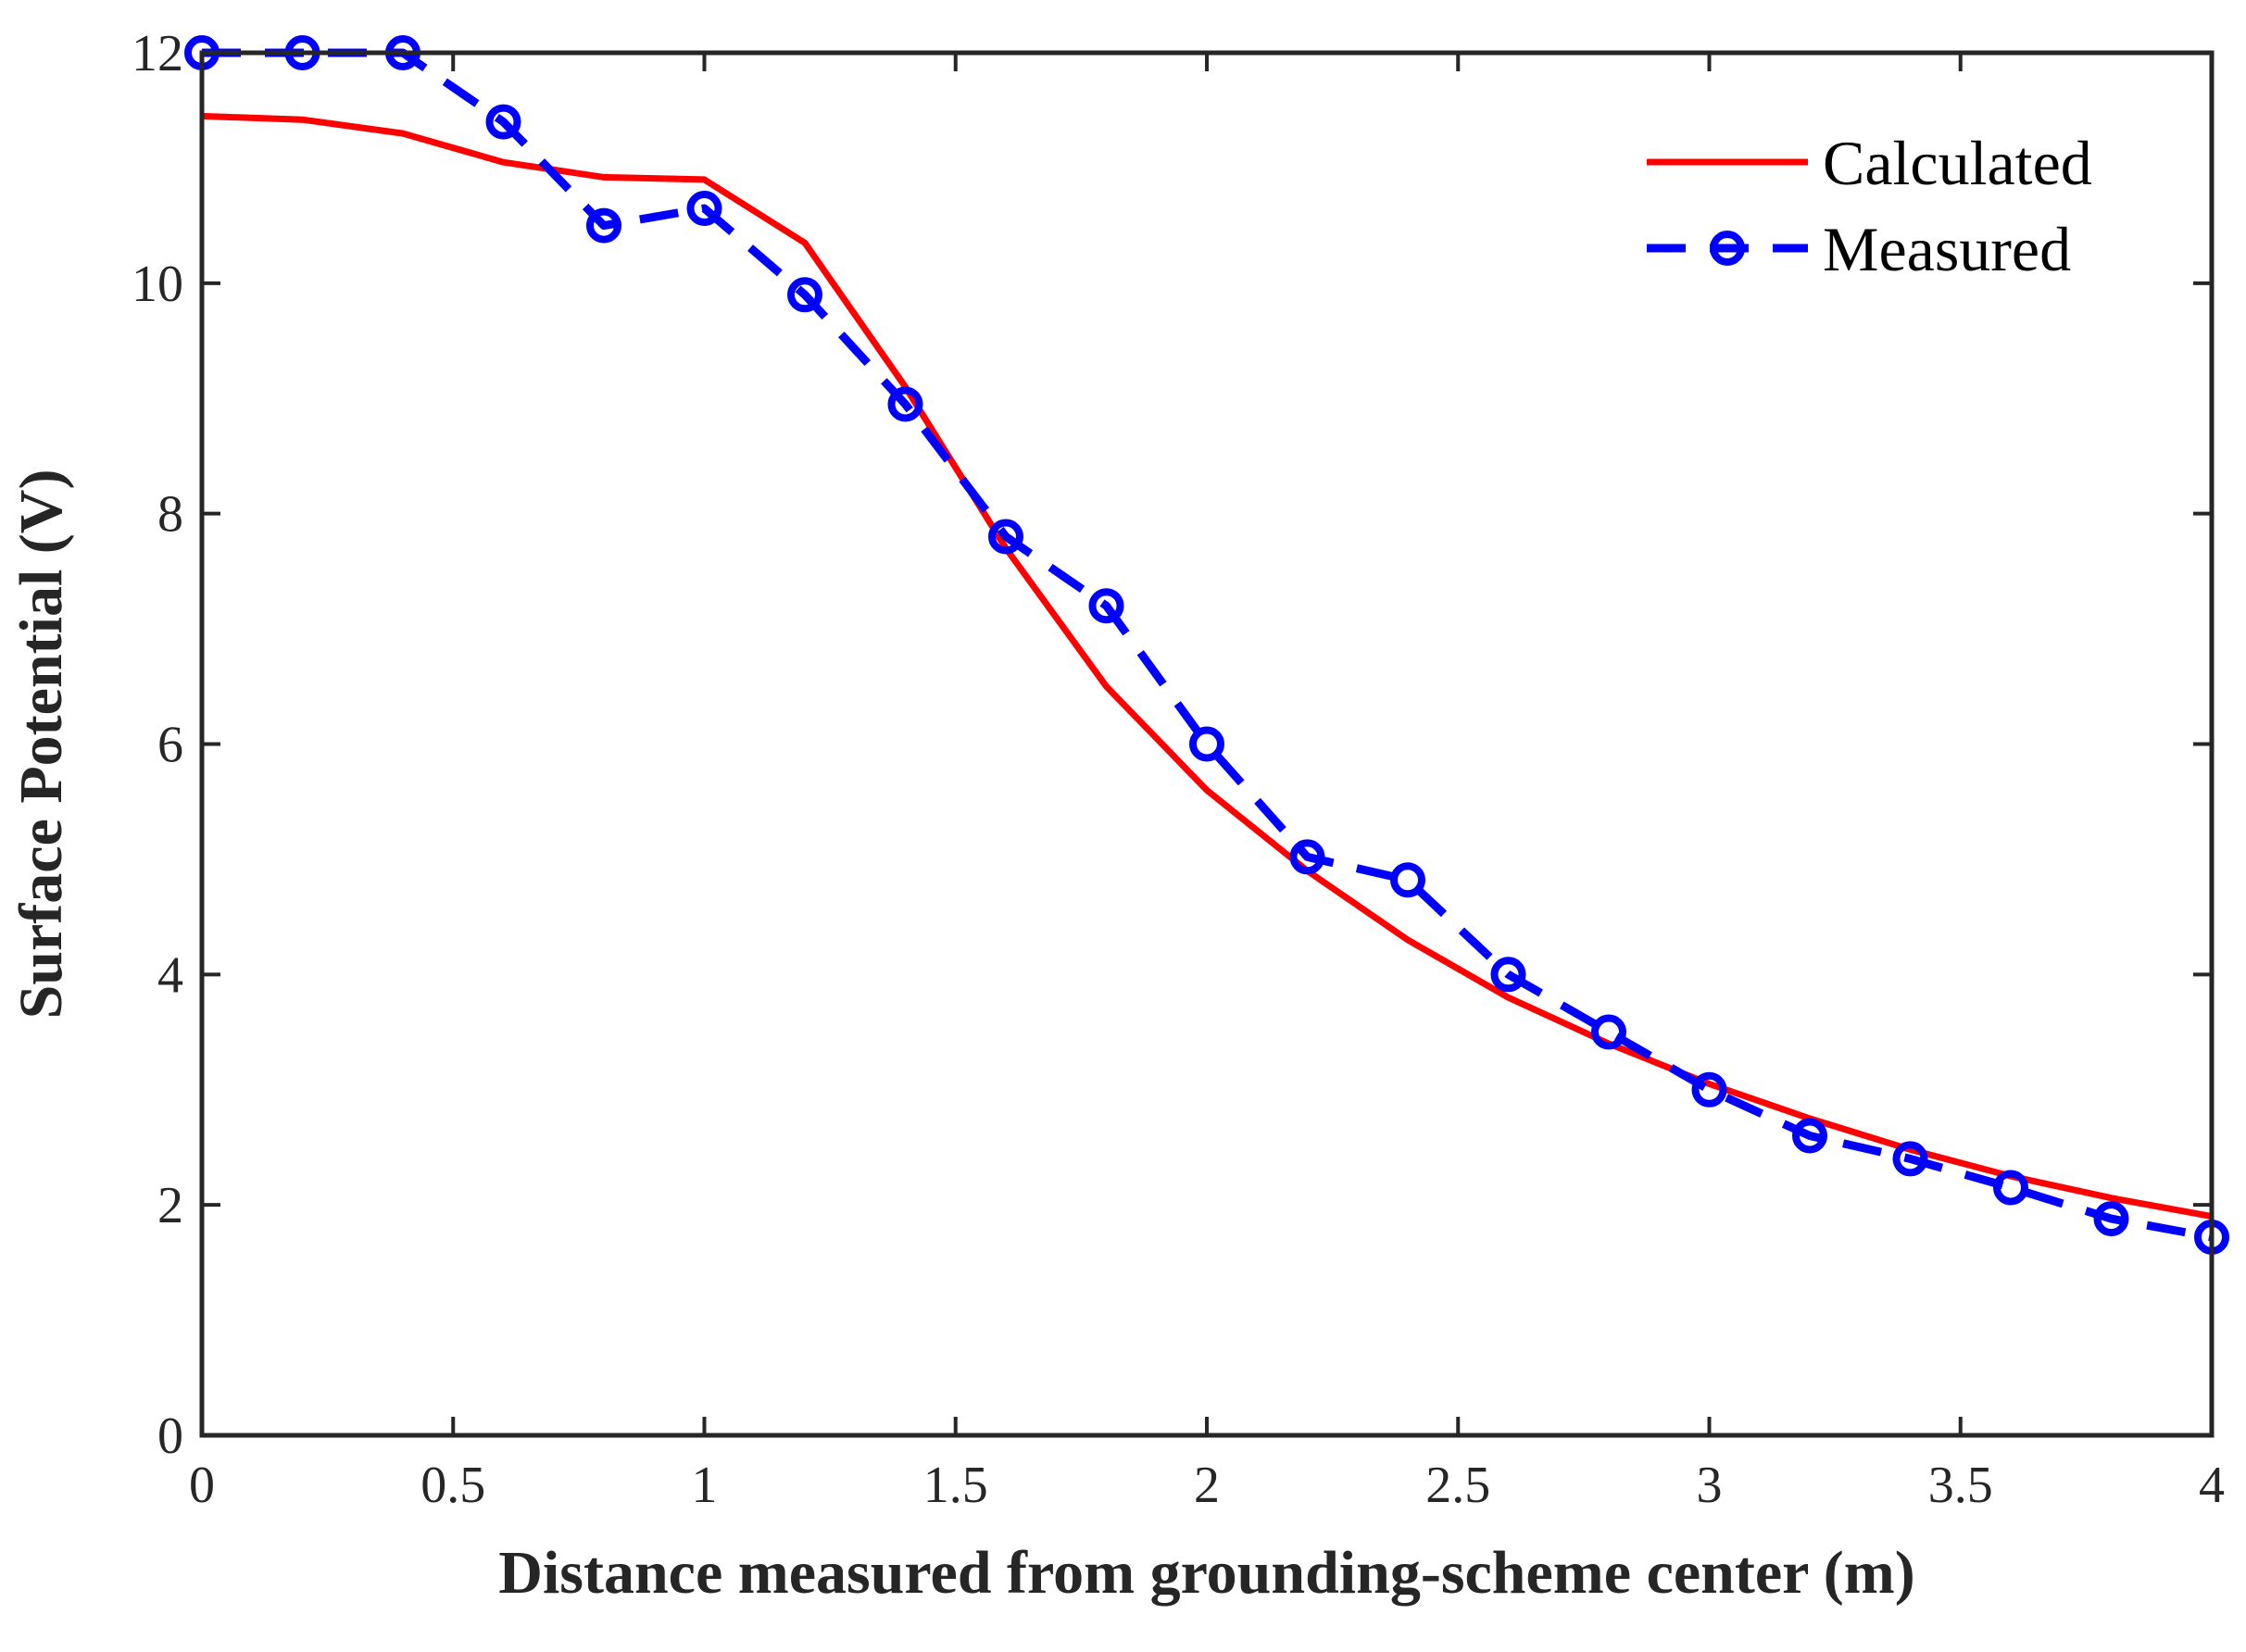  Describe the element at coordinates (170, 975) in the screenshot. I see `y-tick-label: 4` at that location.